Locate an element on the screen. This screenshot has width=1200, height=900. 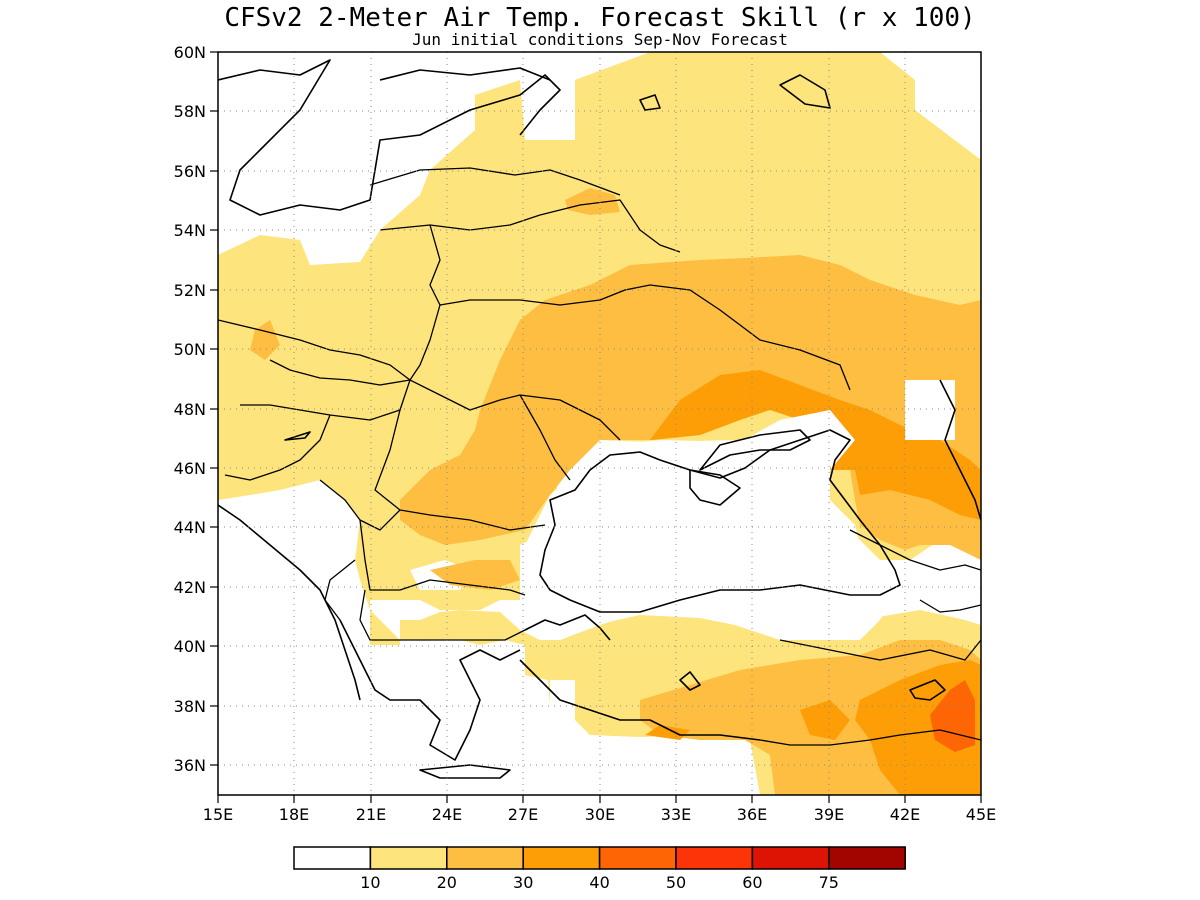
turkey-coast is located at coordinates (640, 700).